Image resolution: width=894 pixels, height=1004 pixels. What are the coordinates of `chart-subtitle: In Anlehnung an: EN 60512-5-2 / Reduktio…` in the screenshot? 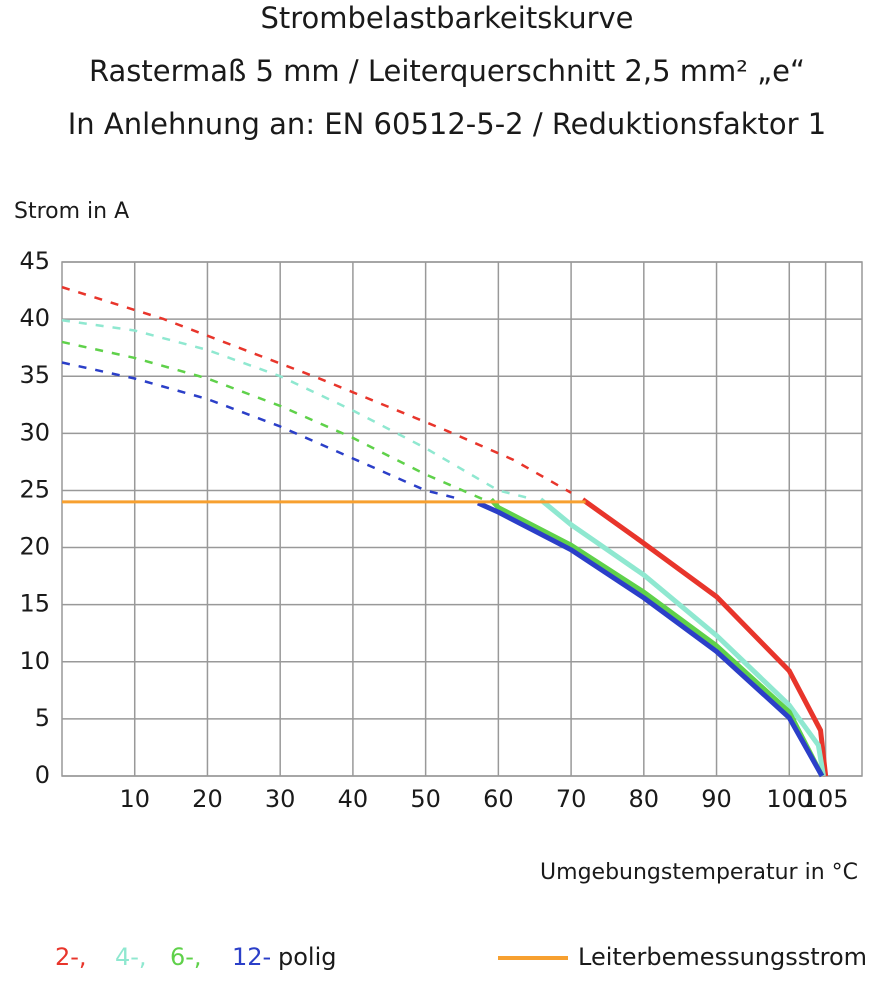 It's located at (447, 124).